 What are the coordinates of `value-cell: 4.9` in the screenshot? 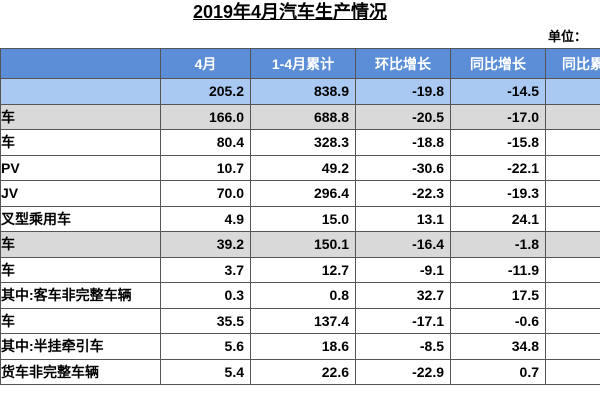 It's located at (205, 218).